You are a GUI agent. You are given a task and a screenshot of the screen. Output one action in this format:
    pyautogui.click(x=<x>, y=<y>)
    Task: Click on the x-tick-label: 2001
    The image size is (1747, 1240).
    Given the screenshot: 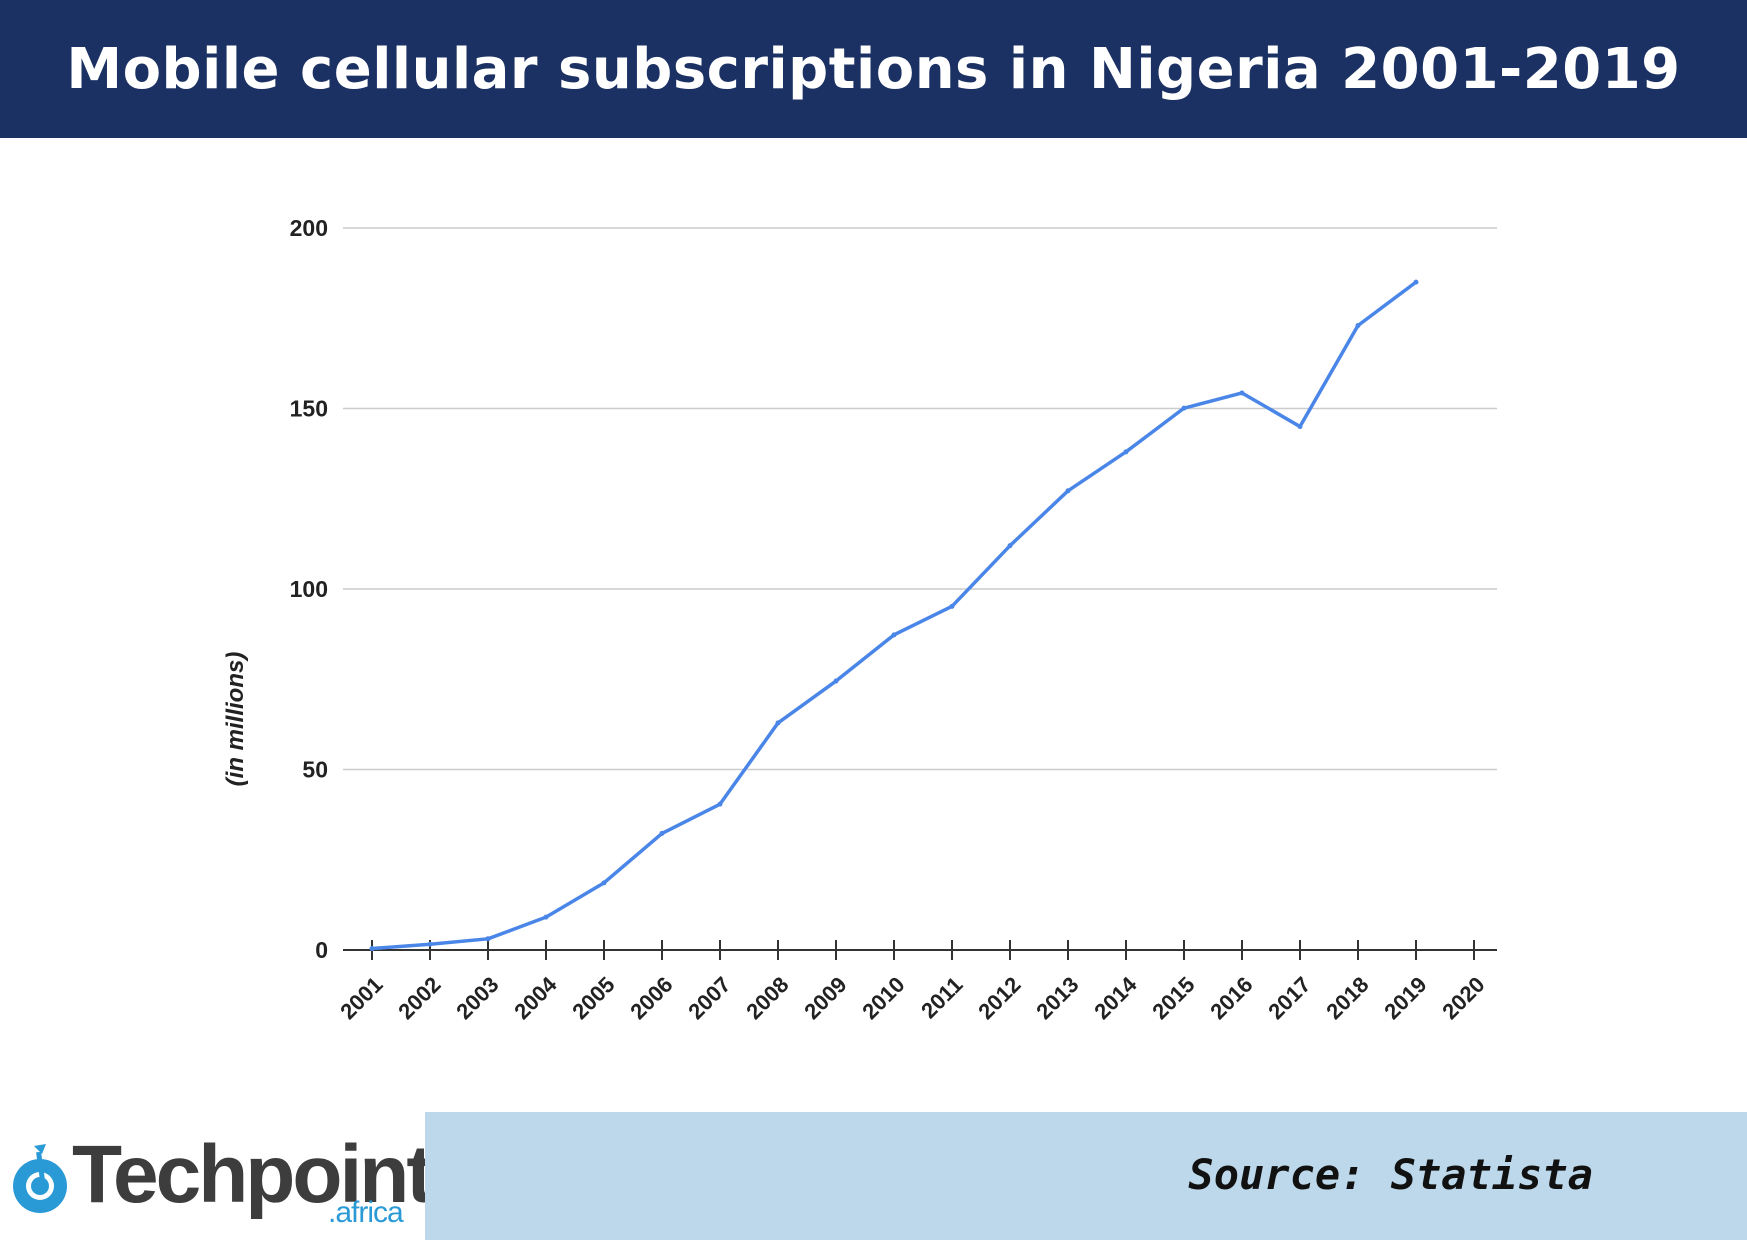 What is the action you would take?
    pyautogui.click(x=361, y=998)
    